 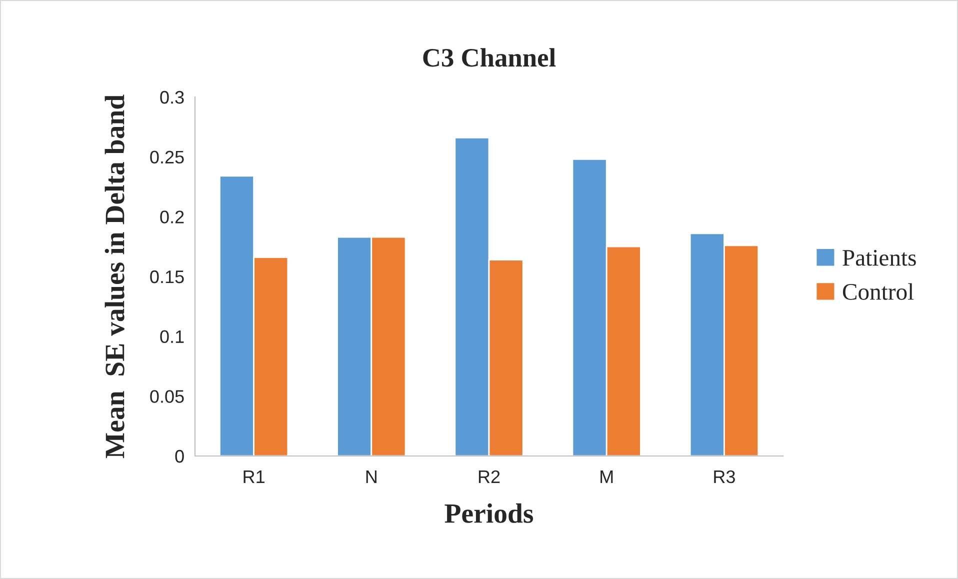 I want to click on chart-title: C3 Channel, so click(x=489, y=57).